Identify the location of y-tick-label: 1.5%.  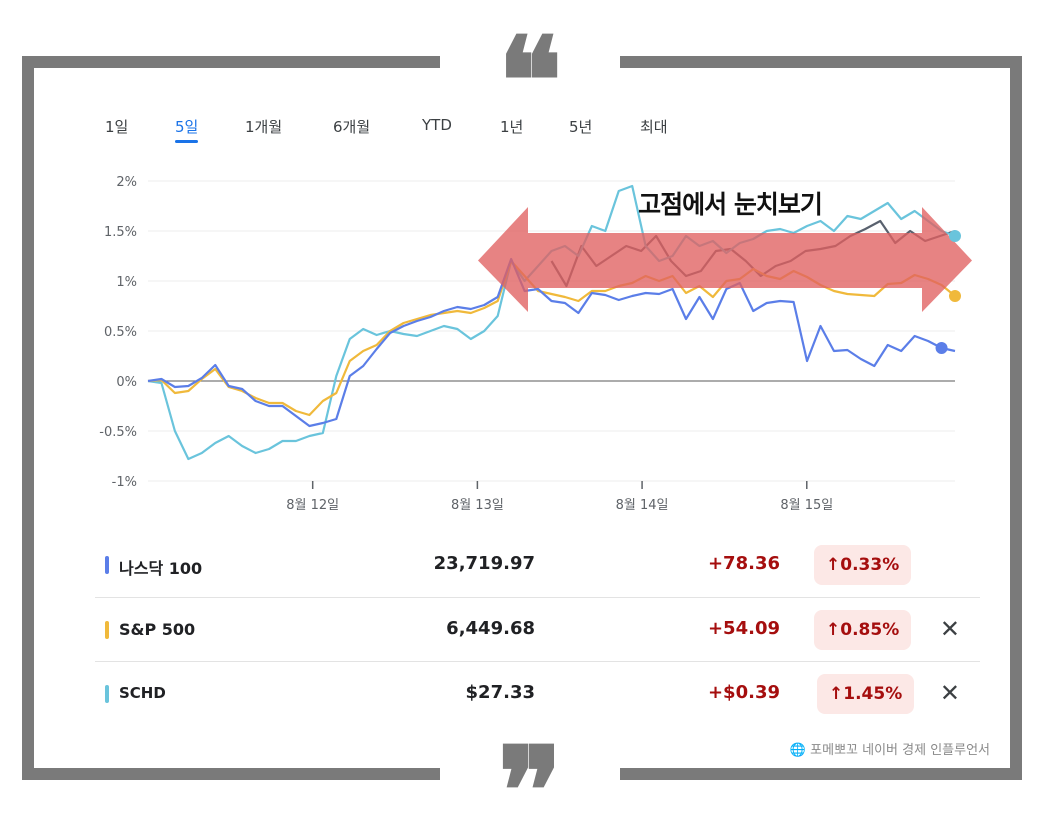
(120, 232).